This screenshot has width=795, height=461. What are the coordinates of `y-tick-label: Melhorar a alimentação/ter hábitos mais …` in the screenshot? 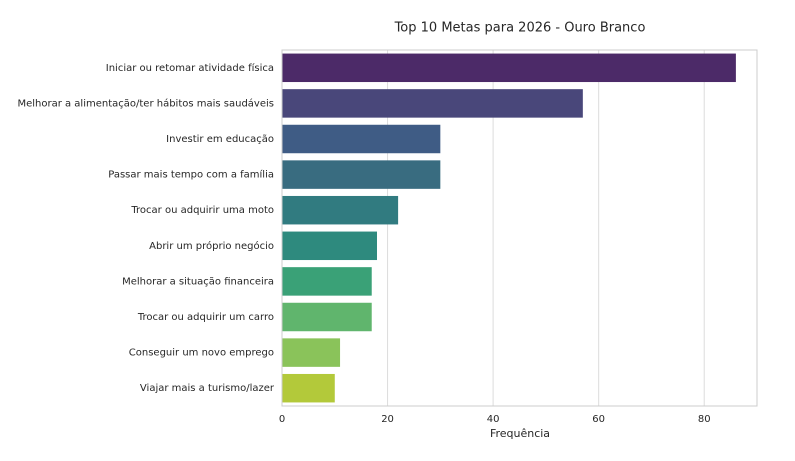 It's located at (145, 103).